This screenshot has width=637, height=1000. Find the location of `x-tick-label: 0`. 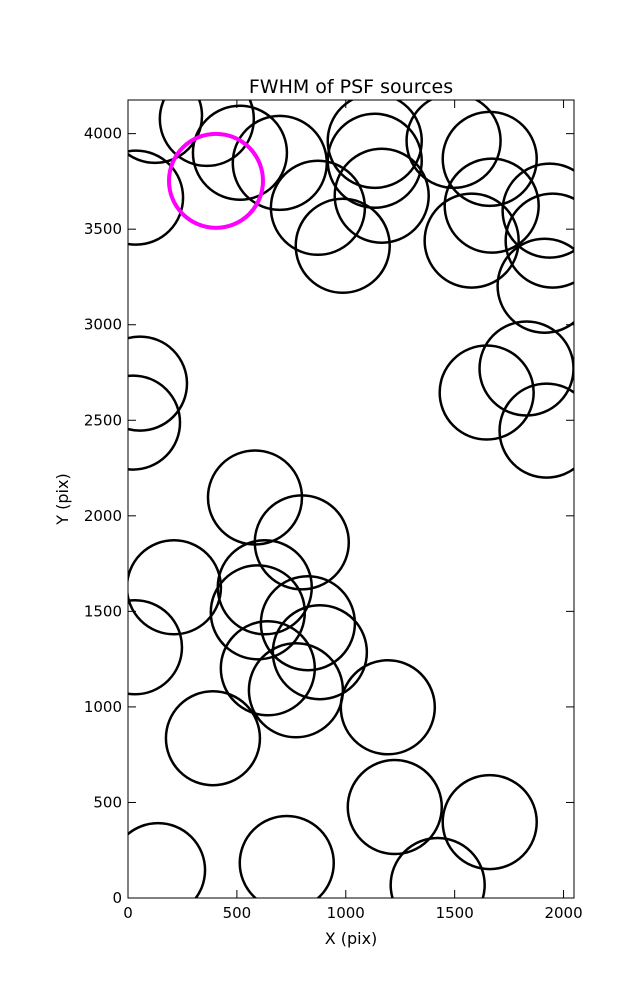

x-tick-label: 0 is located at coordinates (128, 913).